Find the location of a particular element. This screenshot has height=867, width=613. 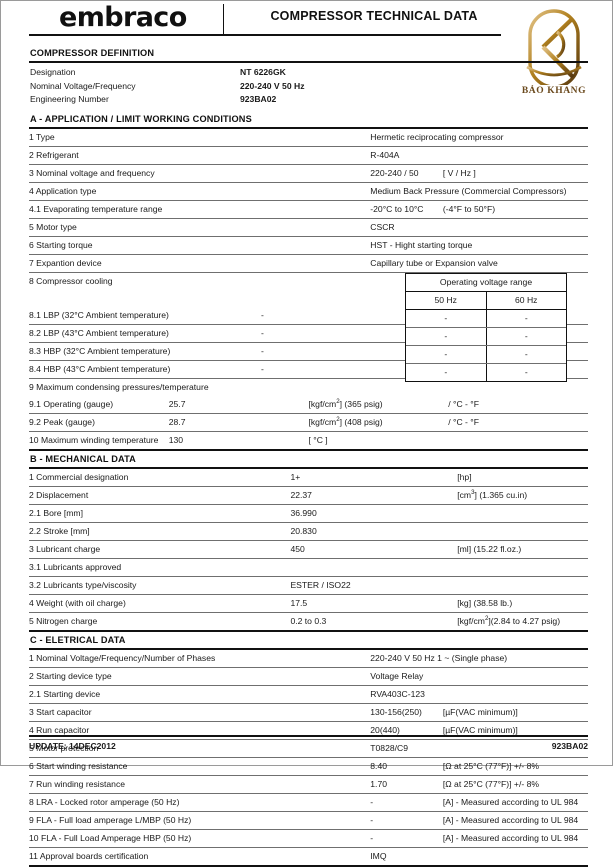

row-label: 8.2 LBP (43°C Ambient temperature) is located at coordinates (145, 333).